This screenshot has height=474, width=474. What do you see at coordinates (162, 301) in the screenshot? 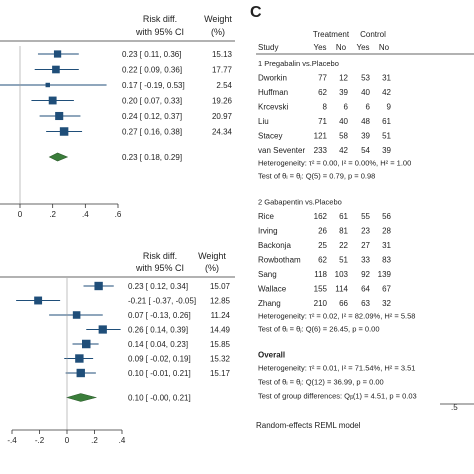
I see `effect-label: -0.21 [ -0.37, -0.05]` at bounding box center [162, 301].